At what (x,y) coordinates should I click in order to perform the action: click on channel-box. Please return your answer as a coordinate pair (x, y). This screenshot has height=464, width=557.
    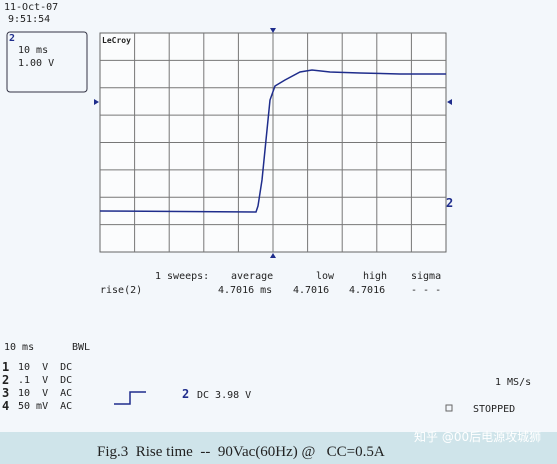
    Looking at the image, I should click on (47, 62).